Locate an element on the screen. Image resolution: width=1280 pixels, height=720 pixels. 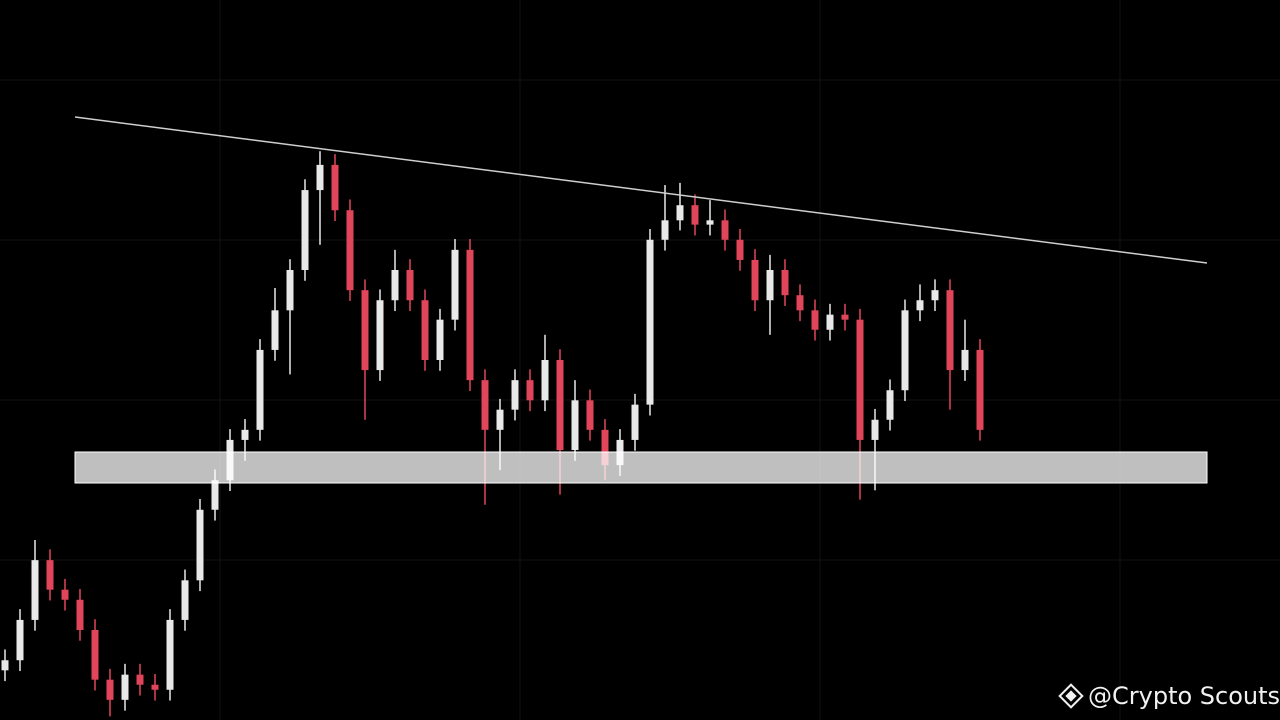
support-zone is located at coordinates (641, 467).